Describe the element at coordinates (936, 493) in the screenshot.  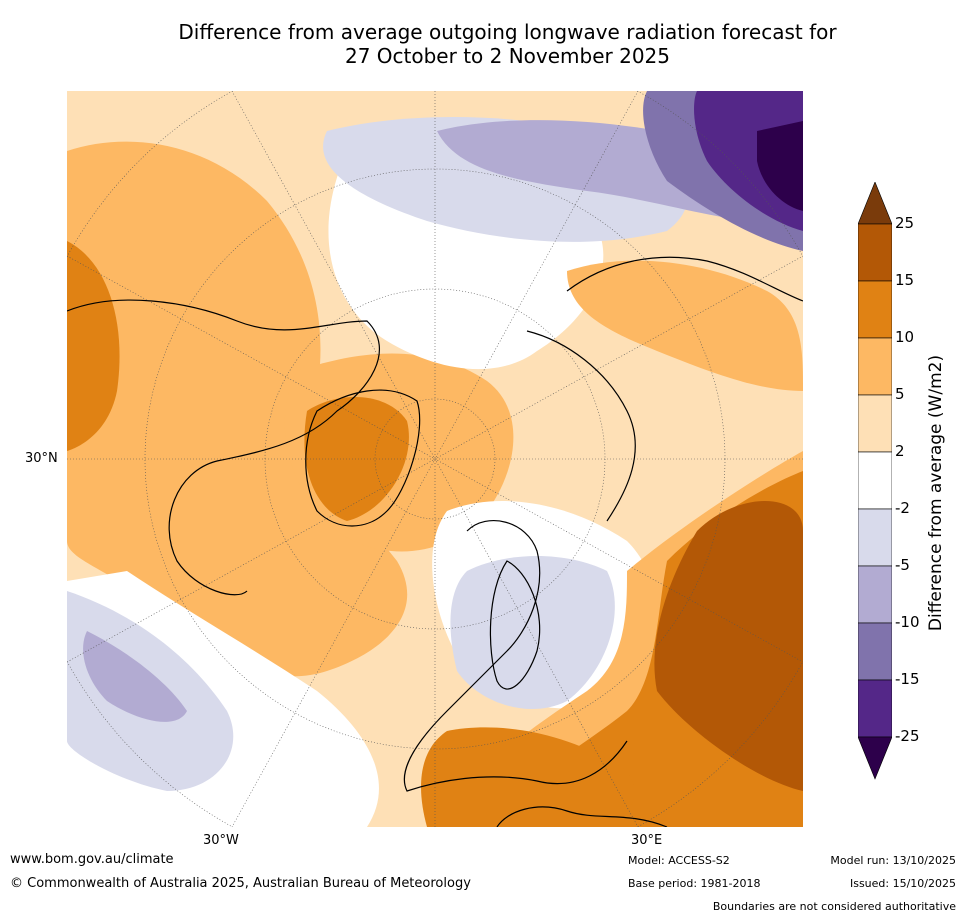
I see `colorbar-title: Difference from average (W/m2)` at that location.